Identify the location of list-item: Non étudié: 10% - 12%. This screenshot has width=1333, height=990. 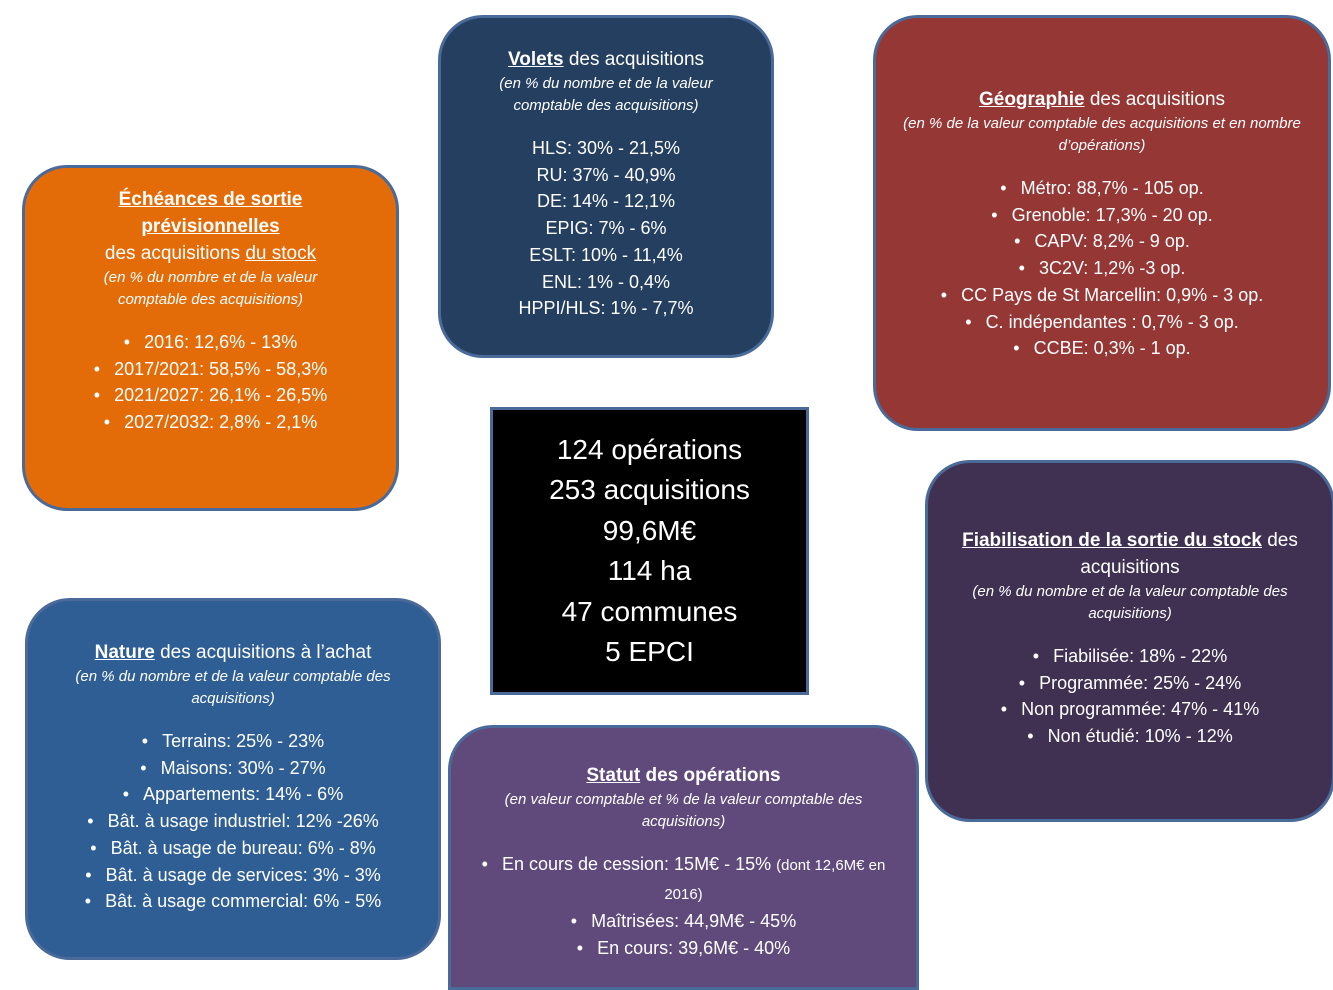
(1130, 736).